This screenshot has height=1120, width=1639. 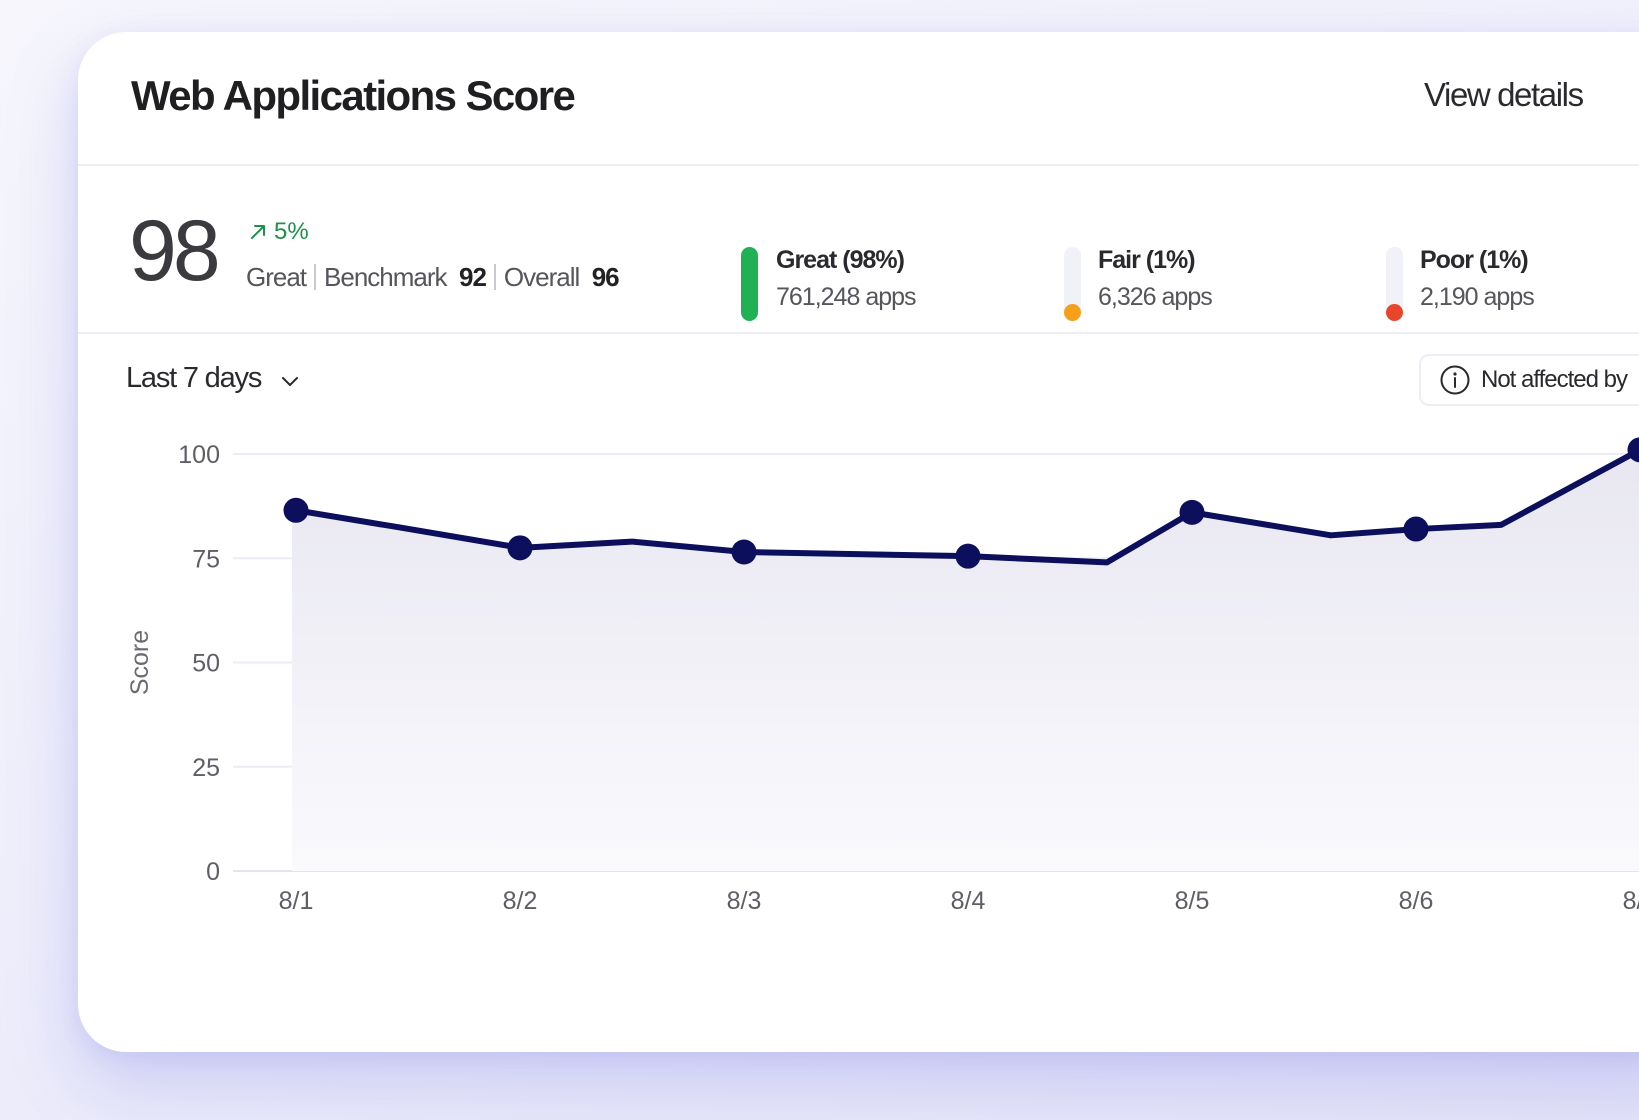 What do you see at coordinates (1455, 380) in the screenshot?
I see `info-icon` at bounding box center [1455, 380].